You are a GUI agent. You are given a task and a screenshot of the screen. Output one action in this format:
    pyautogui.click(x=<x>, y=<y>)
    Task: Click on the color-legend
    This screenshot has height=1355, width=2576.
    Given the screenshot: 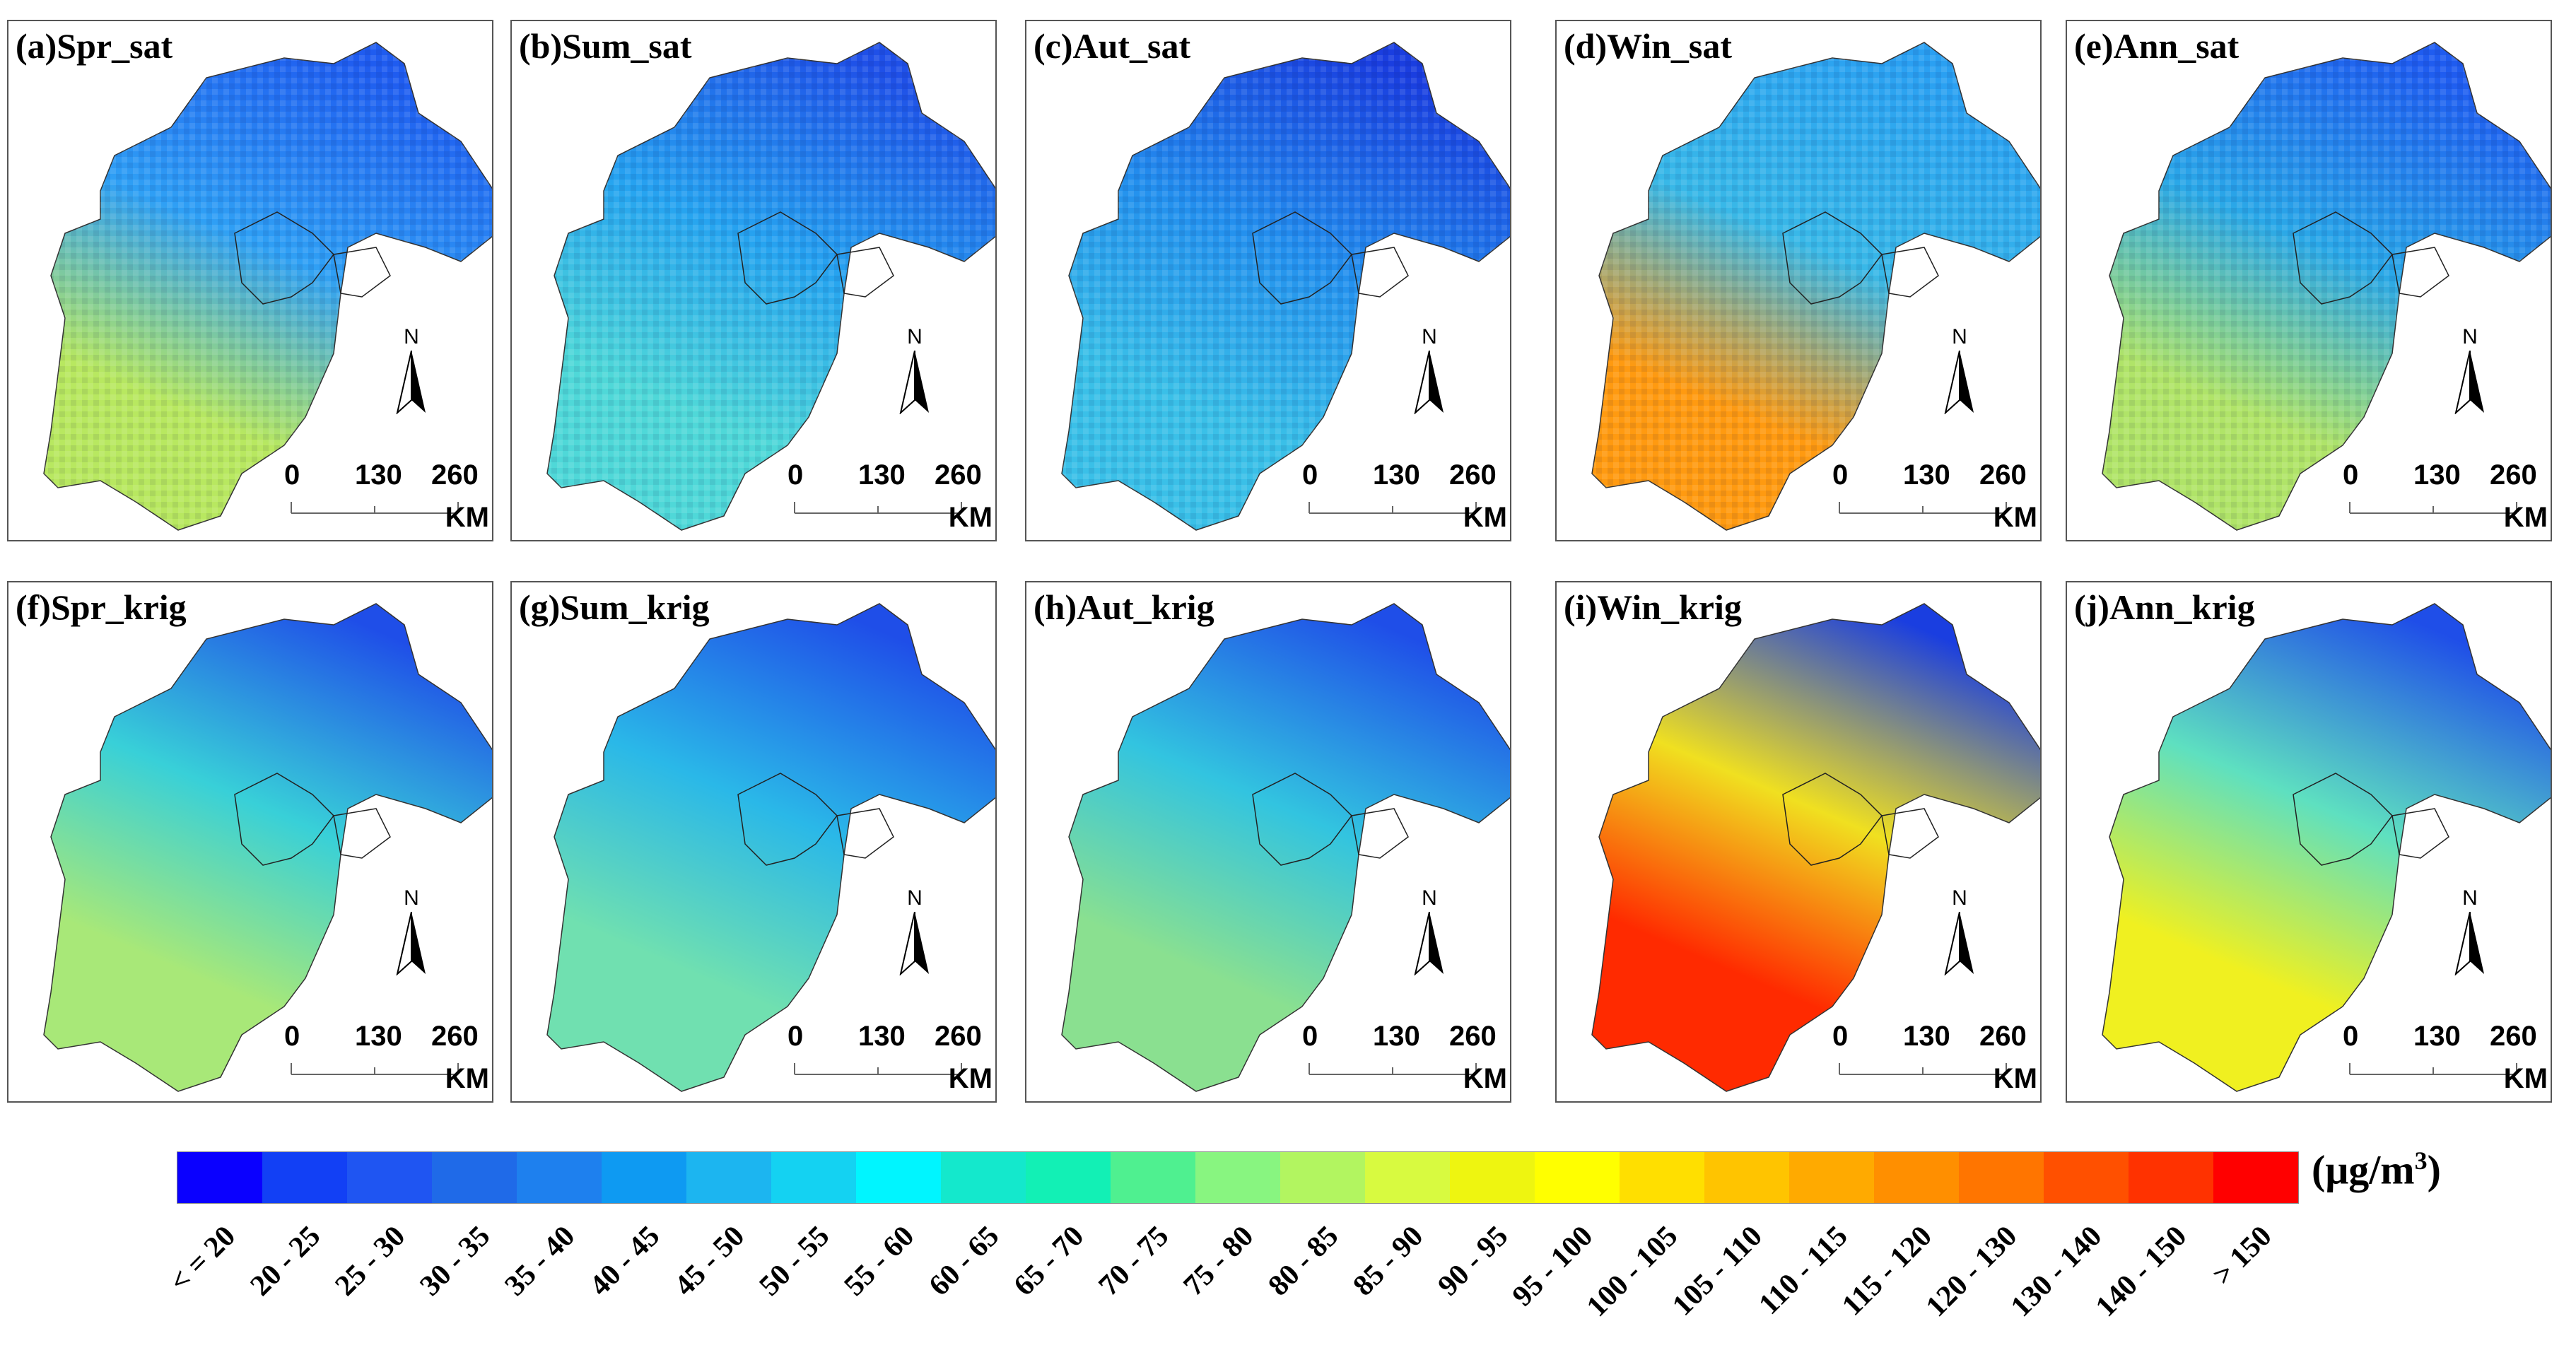 What is the action you would take?
    pyautogui.click(x=1238, y=1177)
    